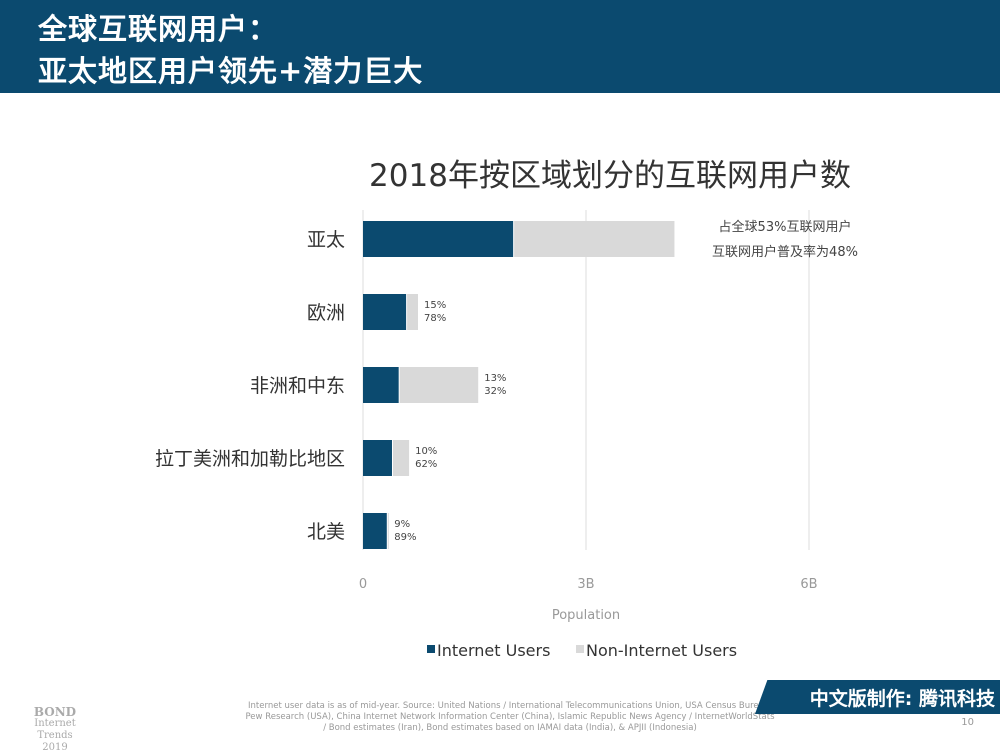 This screenshot has height=754, width=1000. Describe the element at coordinates (326, 313) in the screenshot. I see `category-label: 欧洲` at that location.